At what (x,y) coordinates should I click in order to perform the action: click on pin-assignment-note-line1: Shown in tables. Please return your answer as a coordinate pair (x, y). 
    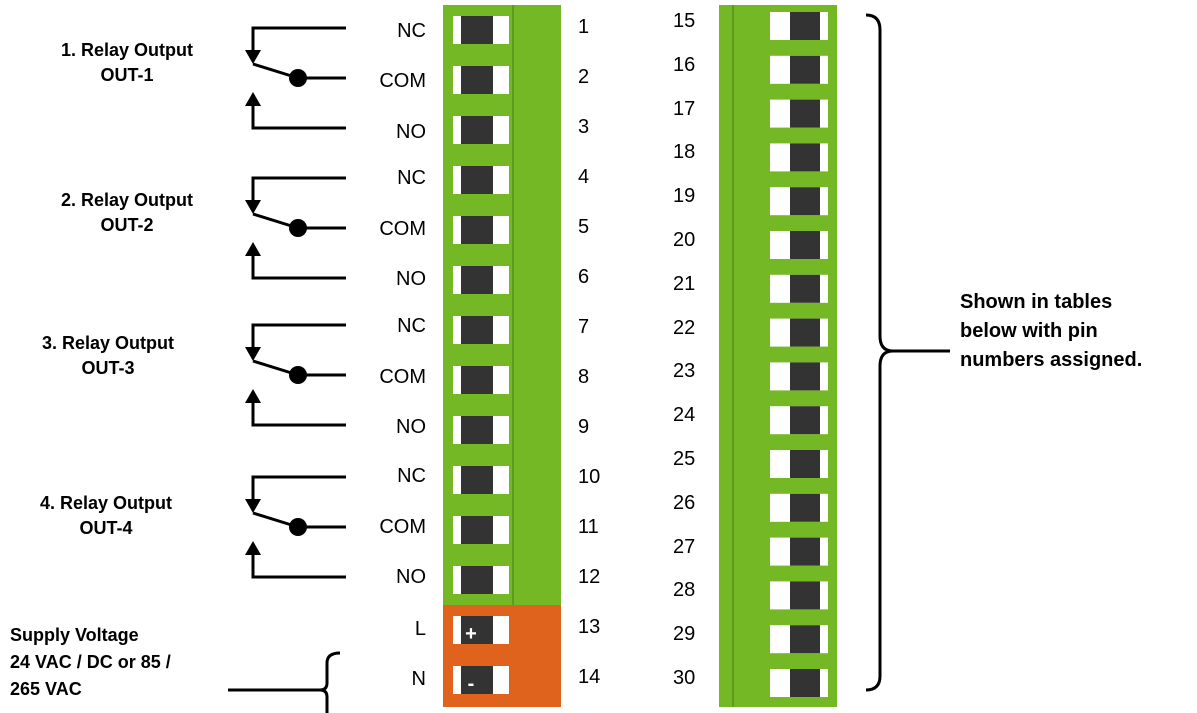
    Looking at the image, I should click on (1036, 302).